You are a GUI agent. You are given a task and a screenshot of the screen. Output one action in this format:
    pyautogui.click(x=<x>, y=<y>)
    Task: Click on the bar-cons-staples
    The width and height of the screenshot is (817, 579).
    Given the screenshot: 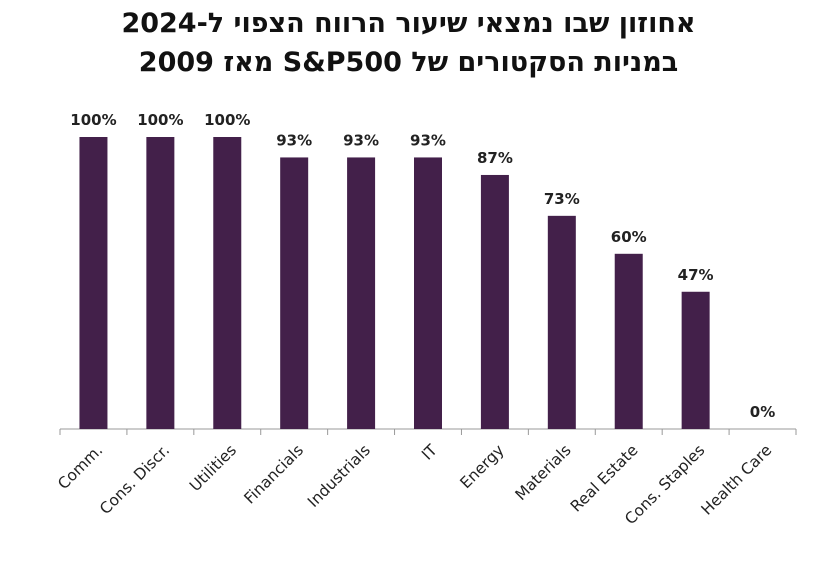 What is the action you would take?
    pyautogui.click(x=695, y=360)
    